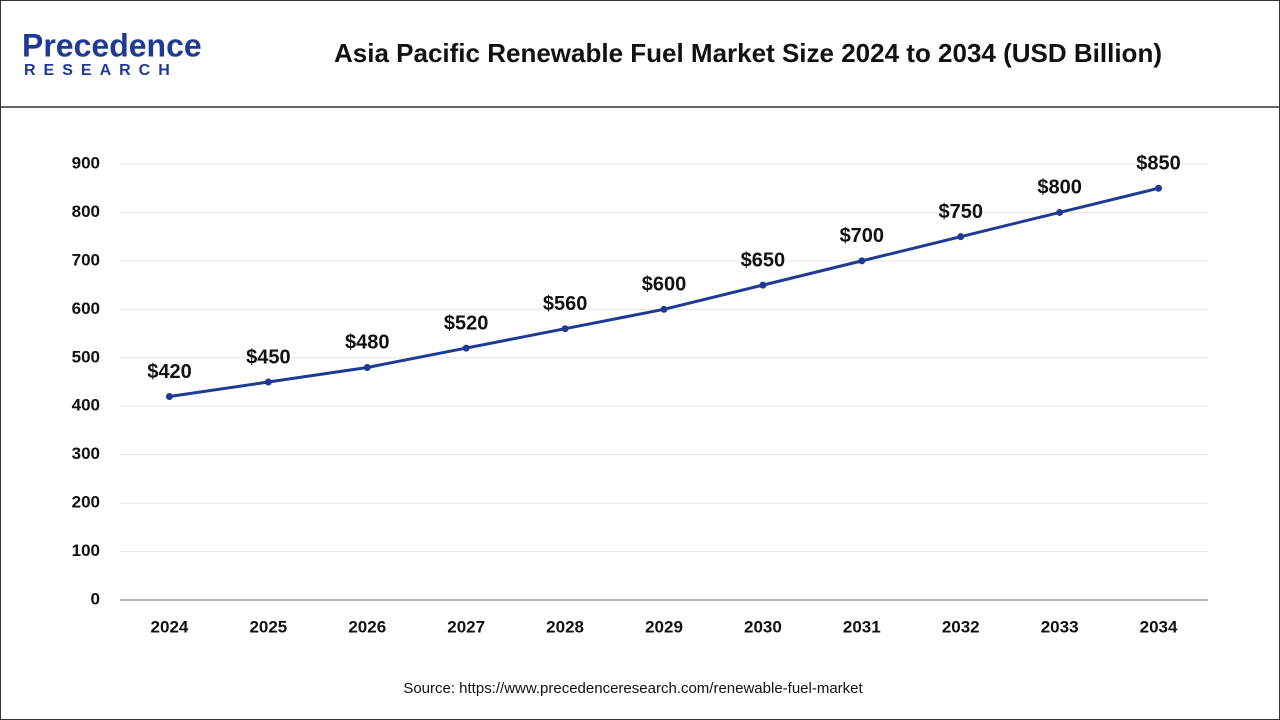 This screenshot has height=720, width=1280. I want to click on data-label: $700, so click(862, 236).